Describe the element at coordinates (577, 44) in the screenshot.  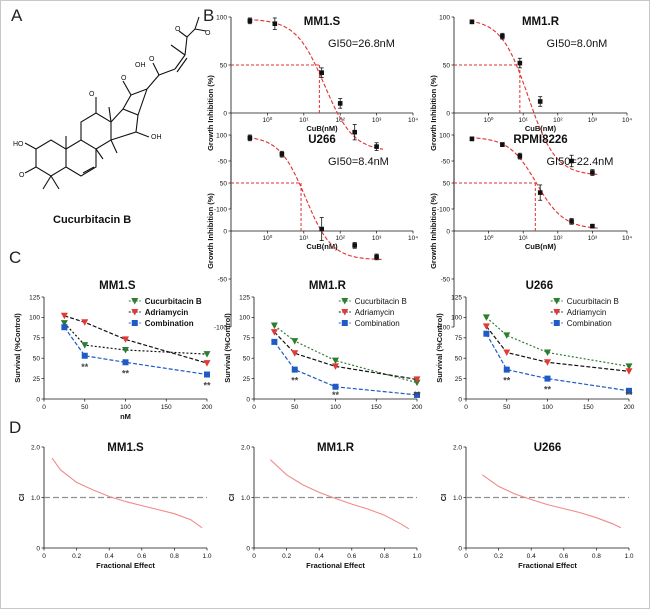
I see `gi50-annotation-b-mm1r: GI50=8.0nM` at that location.